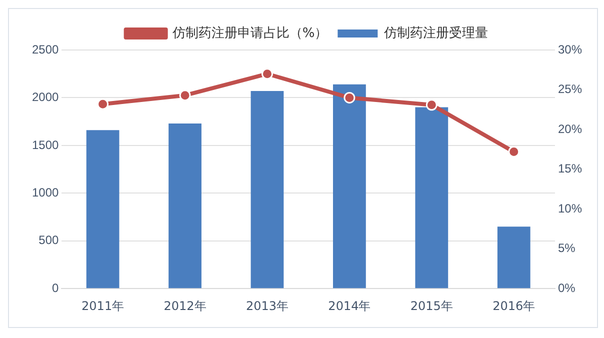  I want to click on y2-tick-label: 25%, so click(570, 89).